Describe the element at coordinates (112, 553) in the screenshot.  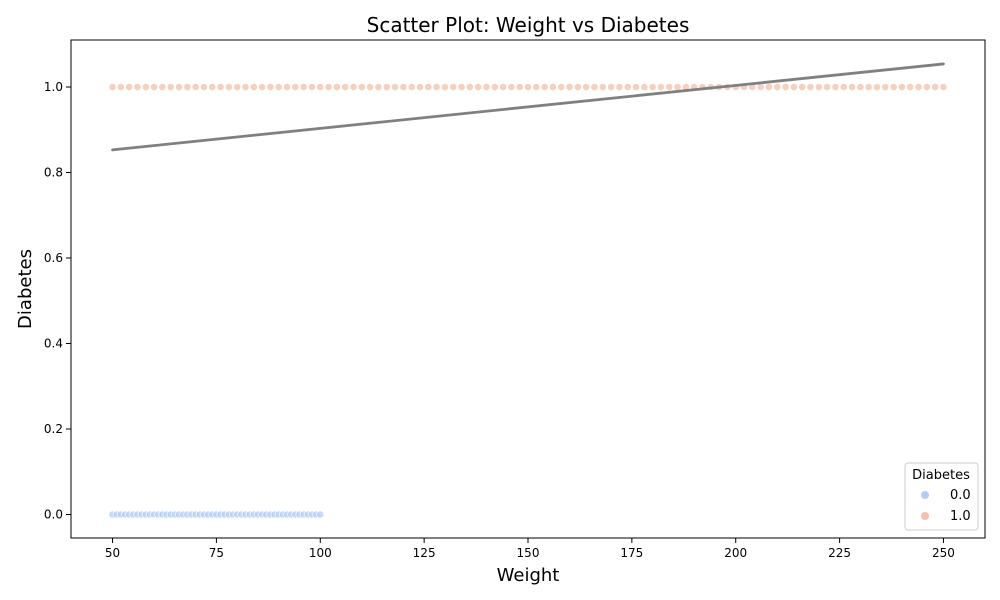
I see `x-tick-label: 50` at that location.